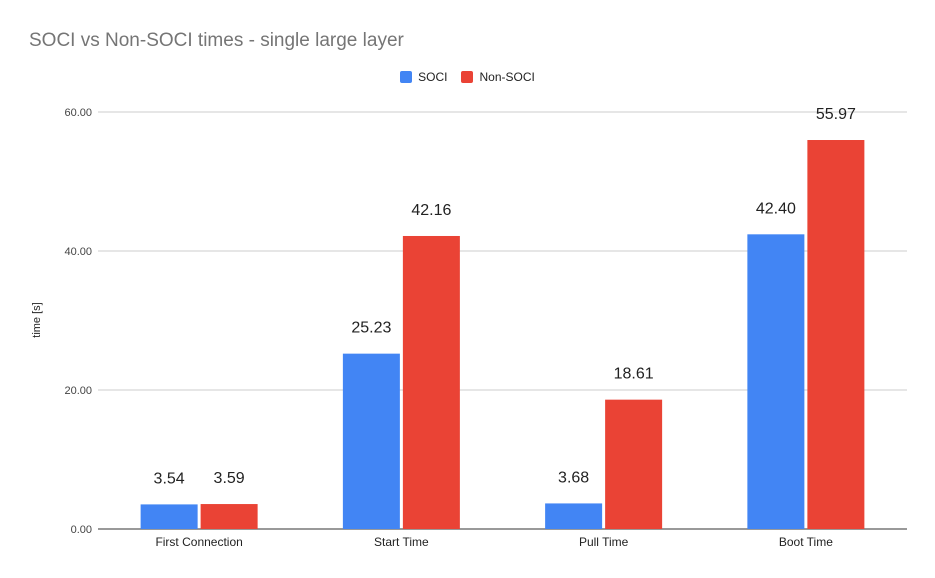 The height and width of the screenshot is (578, 935). What do you see at coordinates (229, 478) in the screenshot?
I see `data-label: 3.59` at bounding box center [229, 478].